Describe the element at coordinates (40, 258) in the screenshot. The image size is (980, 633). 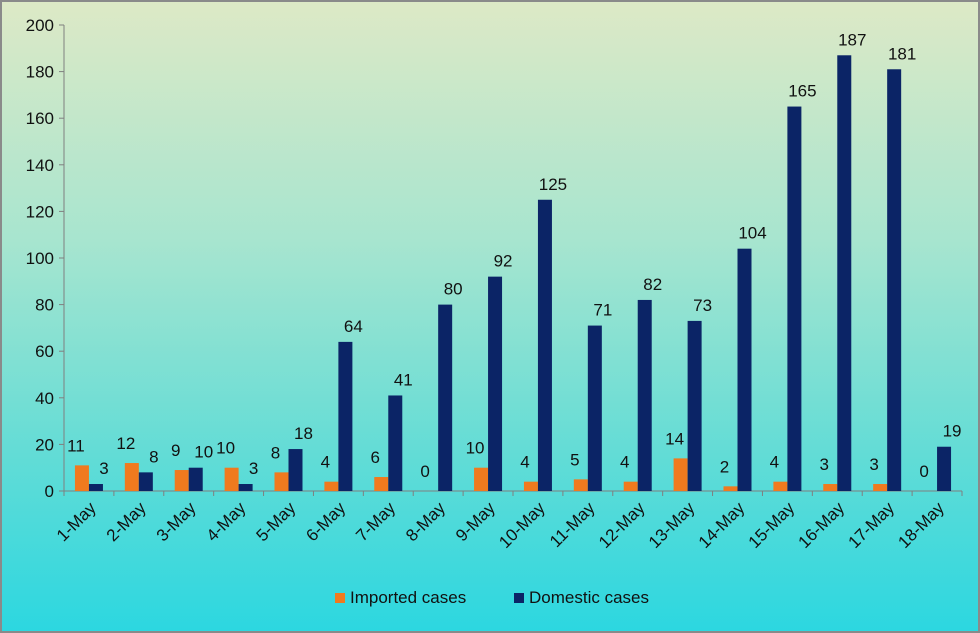
I see `y-tick-label: 100` at that location.